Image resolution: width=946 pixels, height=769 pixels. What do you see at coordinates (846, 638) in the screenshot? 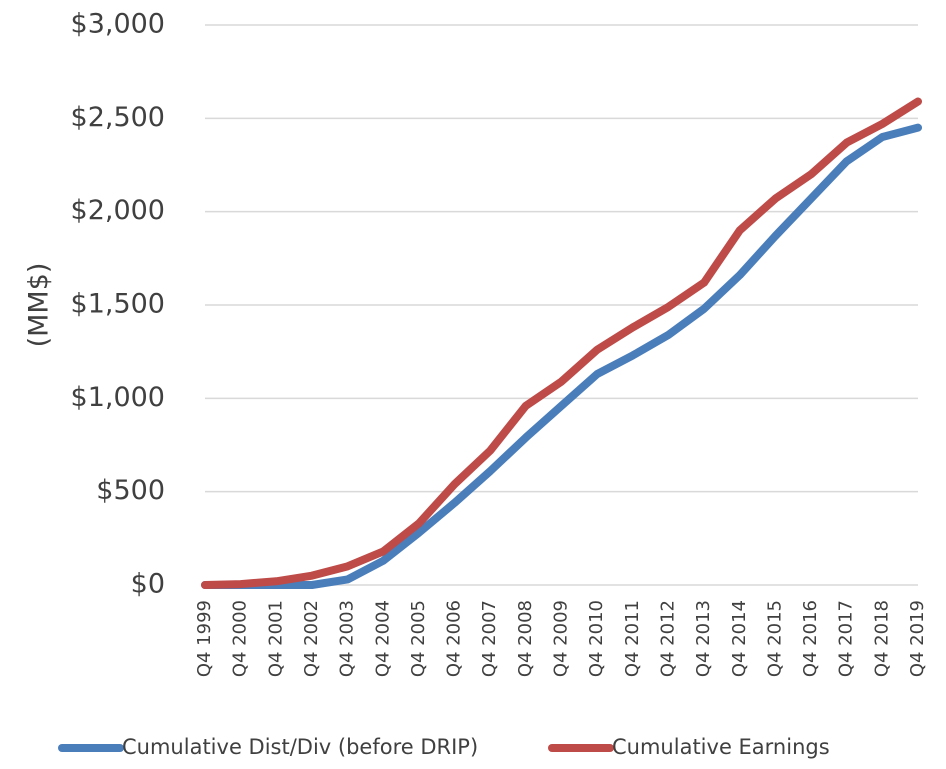
I see `x-tick-label: Q4 2017` at bounding box center [846, 638].